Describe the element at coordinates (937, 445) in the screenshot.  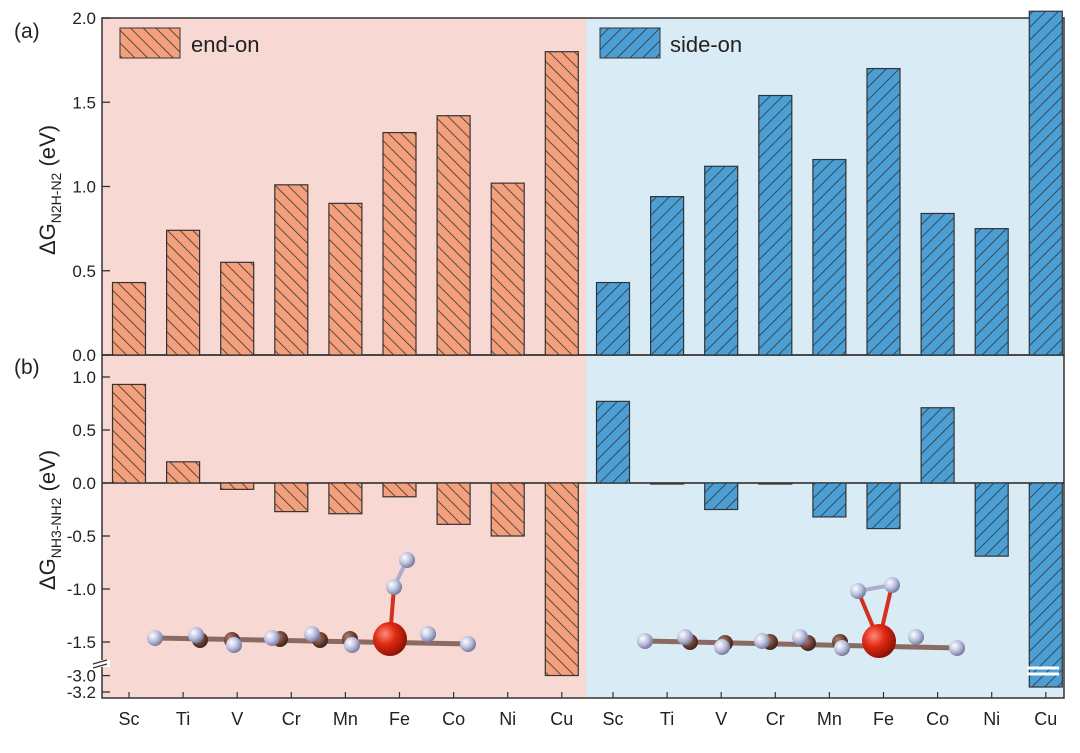
I see `bar-b-side-on-co` at that location.